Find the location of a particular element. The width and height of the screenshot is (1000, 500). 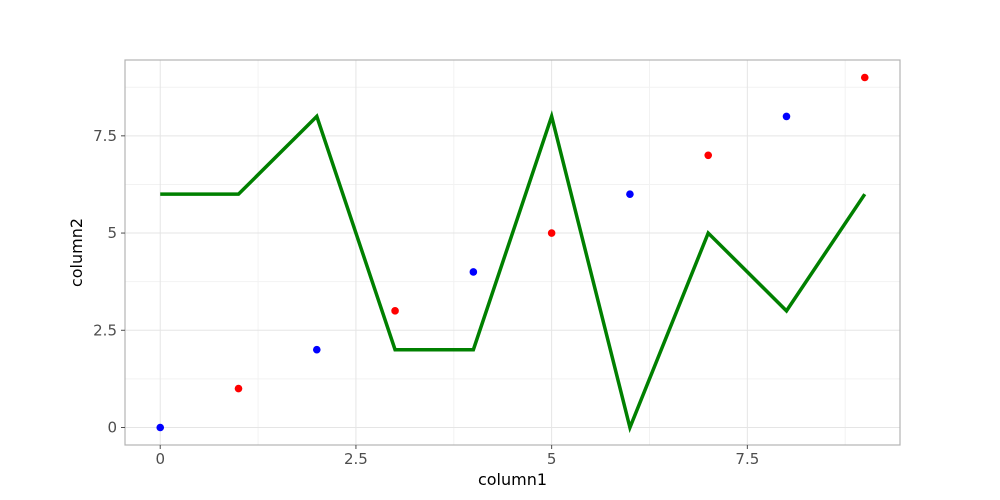

x-axis-title: column1 is located at coordinates (512, 479).